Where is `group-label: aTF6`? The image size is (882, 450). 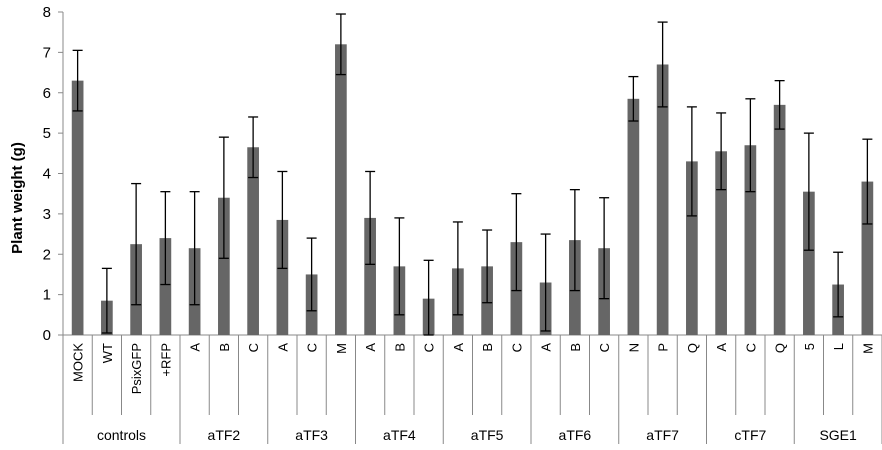 group-label: aTF6 is located at coordinates (575, 435).